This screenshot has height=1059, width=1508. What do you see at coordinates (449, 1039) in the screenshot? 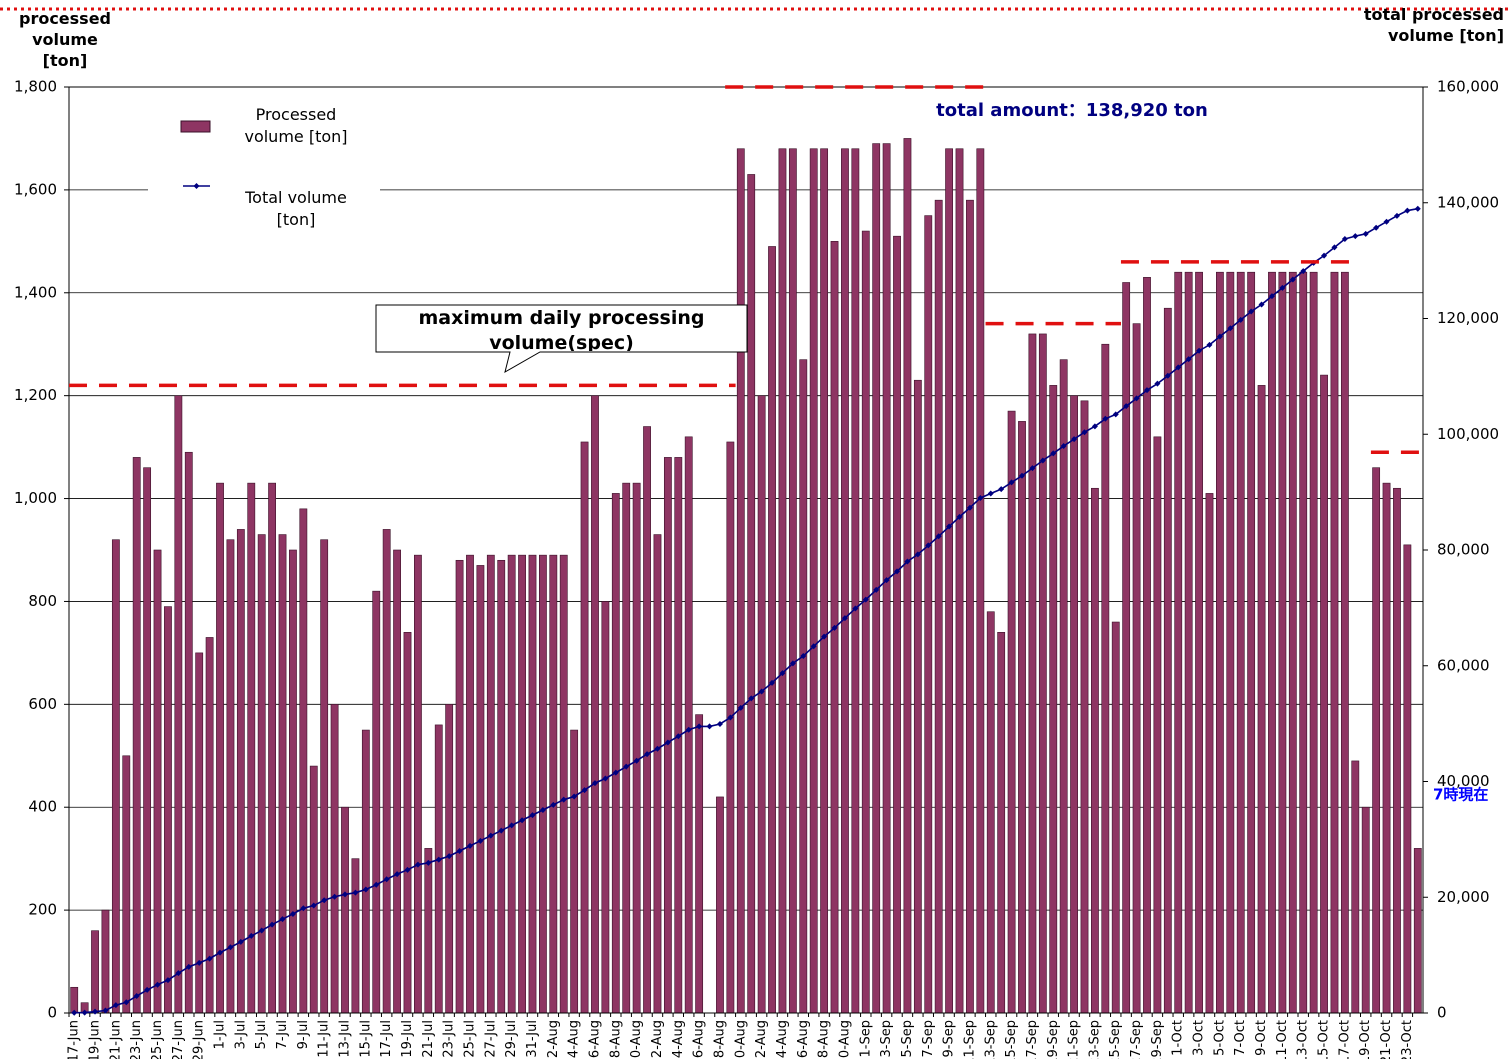
I see `x-tick-label: 23-Jul` at bounding box center [449, 1039].